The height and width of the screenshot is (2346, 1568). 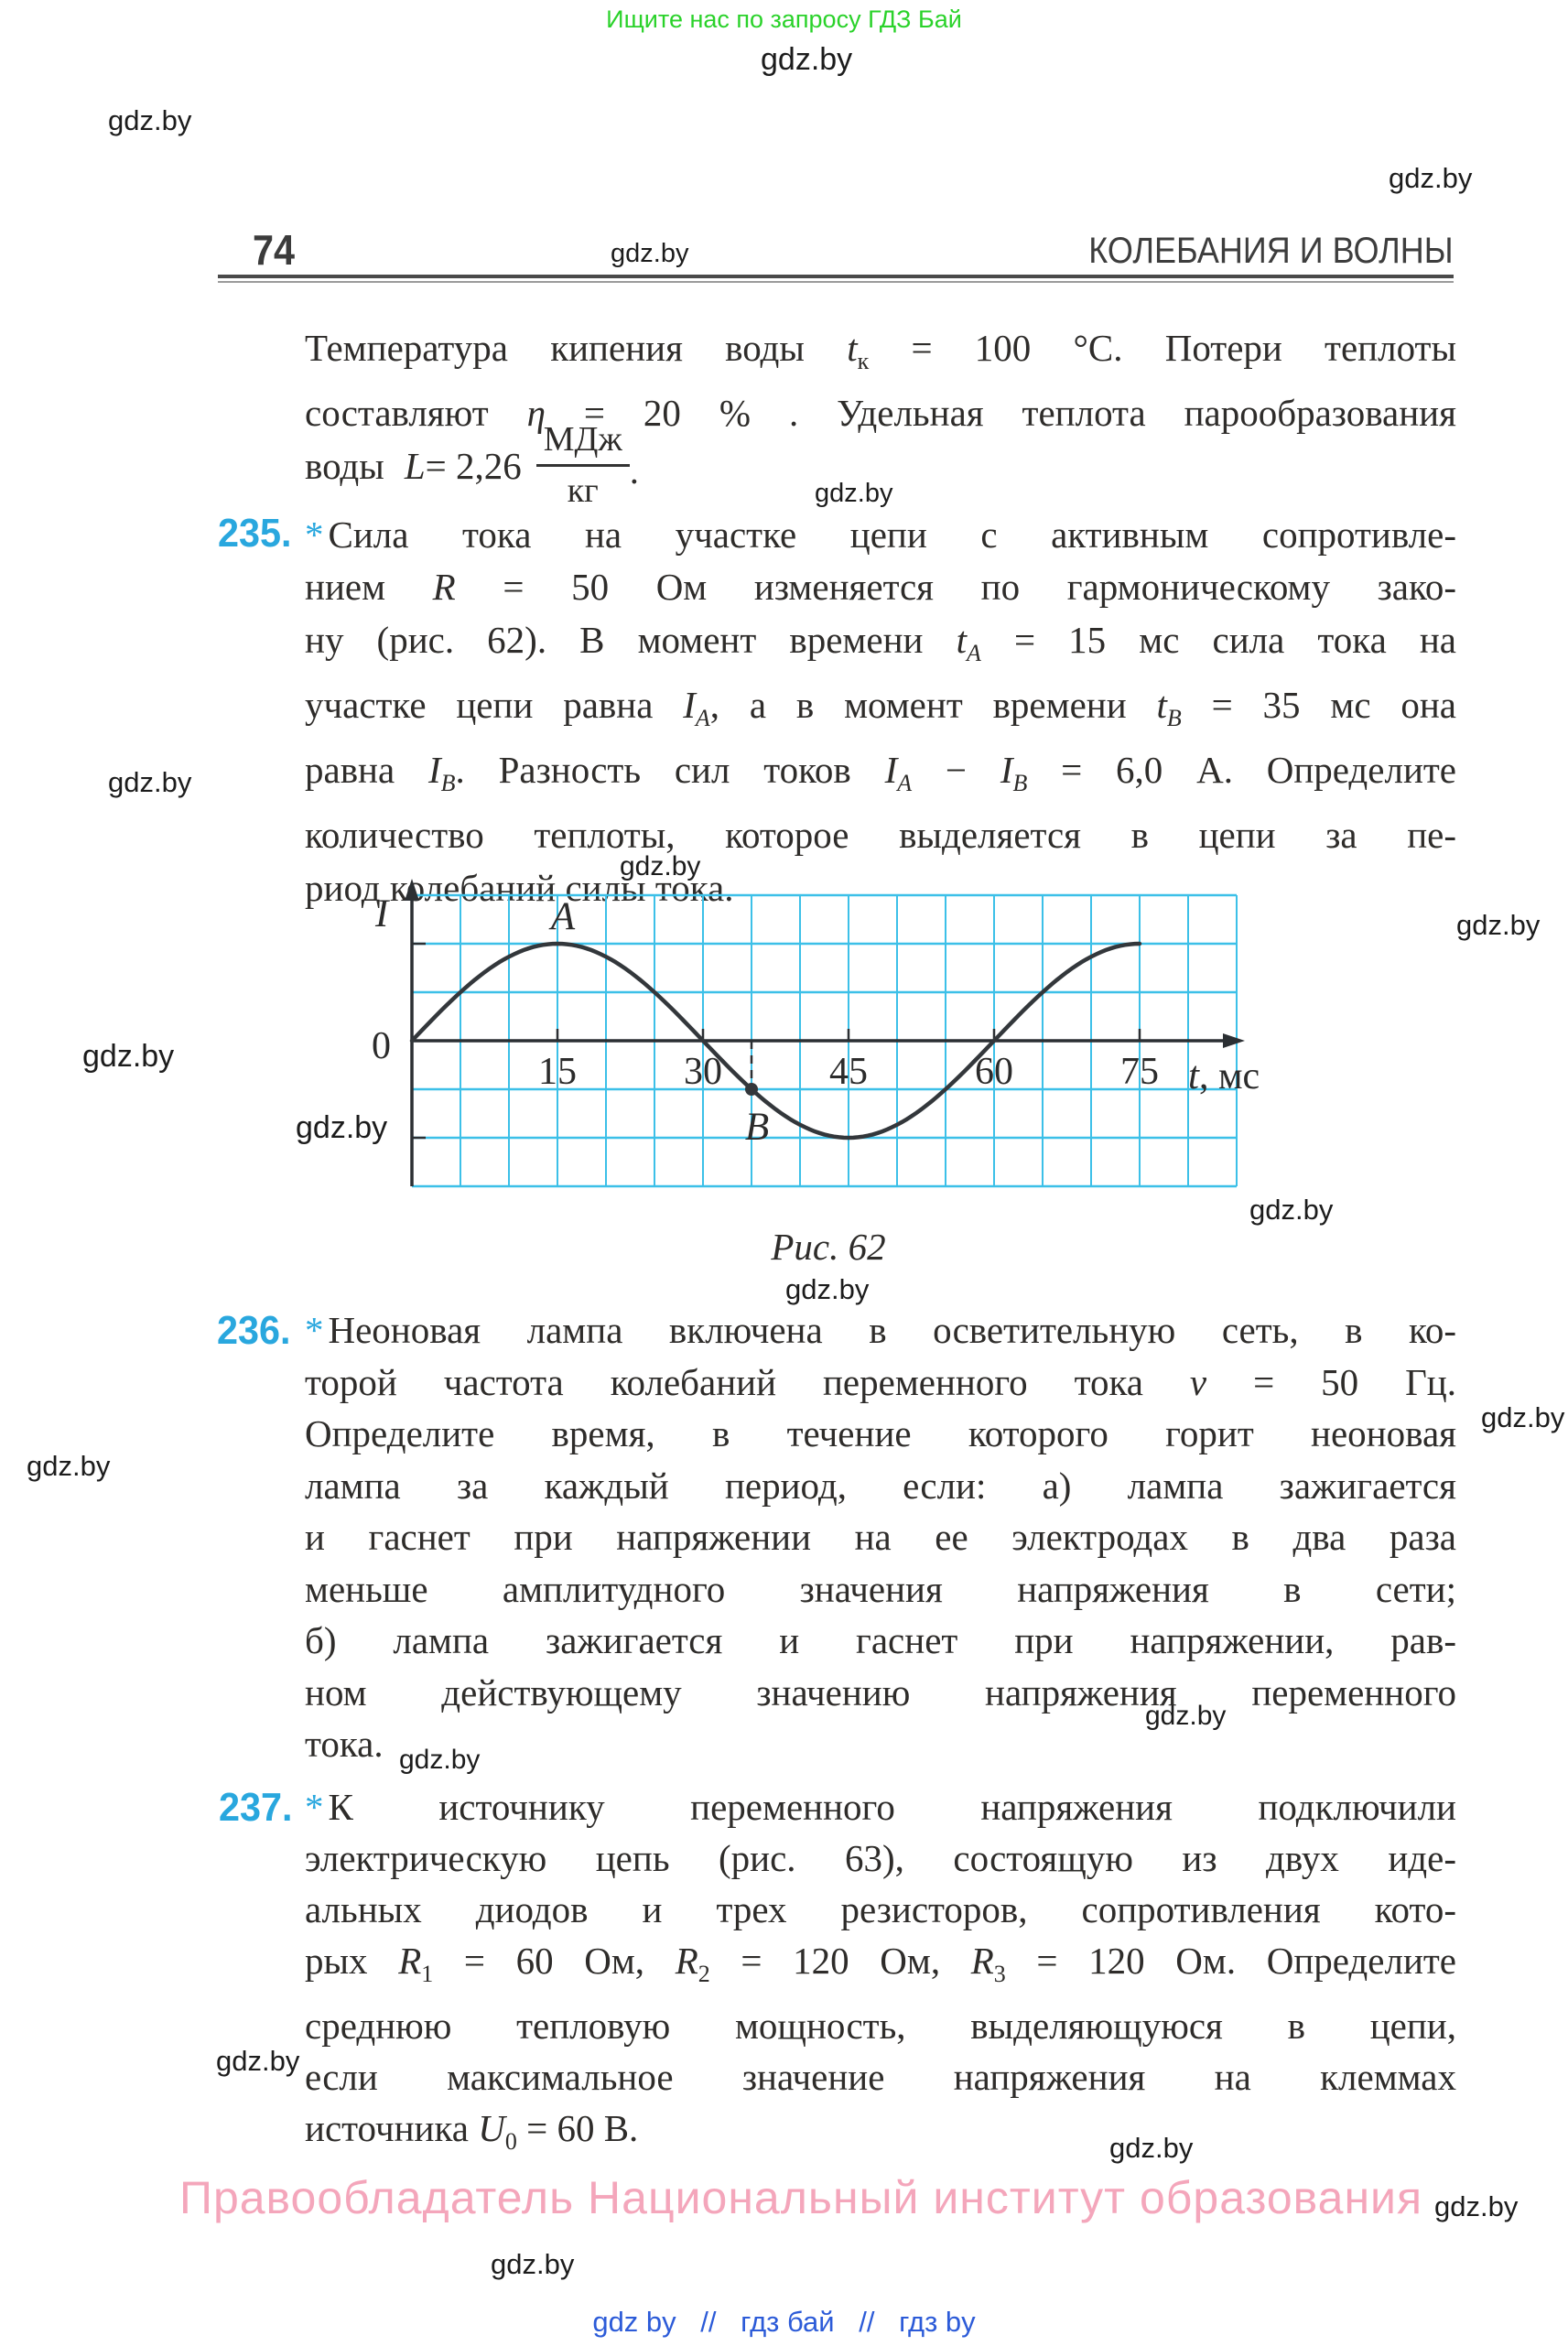 I want to click on specific-heat-formula: воды L = 2,26 МДж кг ., so click(x=472, y=465).